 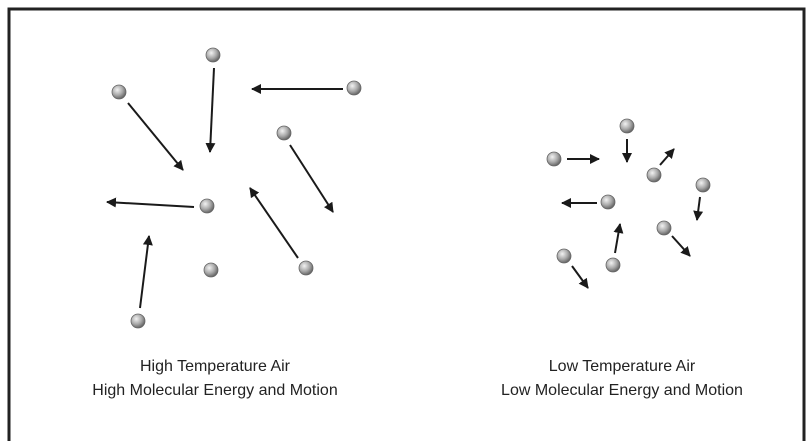 What do you see at coordinates (214, 390) in the screenshot?
I see `caption-line: High Molecular Energy and Motion` at bounding box center [214, 390].